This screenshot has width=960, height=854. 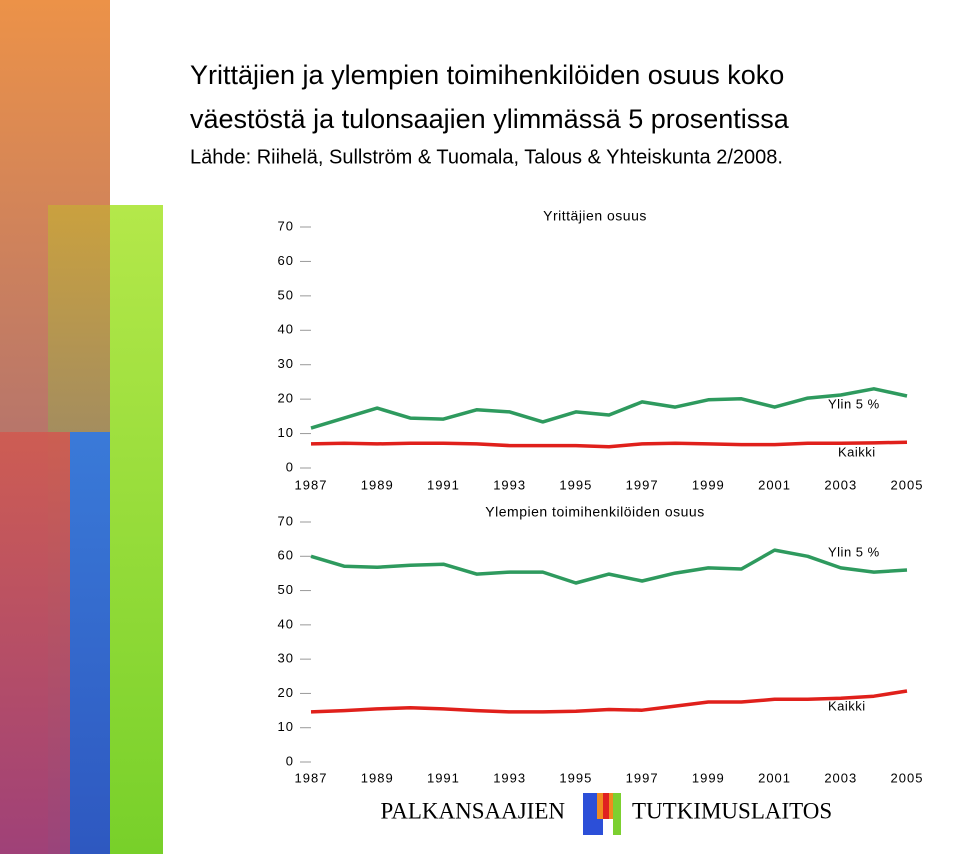 What do you see at coordinates (594, 512) in the screenshot?
I see `chart-title: Ylempien toimihenkilöiden osuus` at bounding box center [594, 512].